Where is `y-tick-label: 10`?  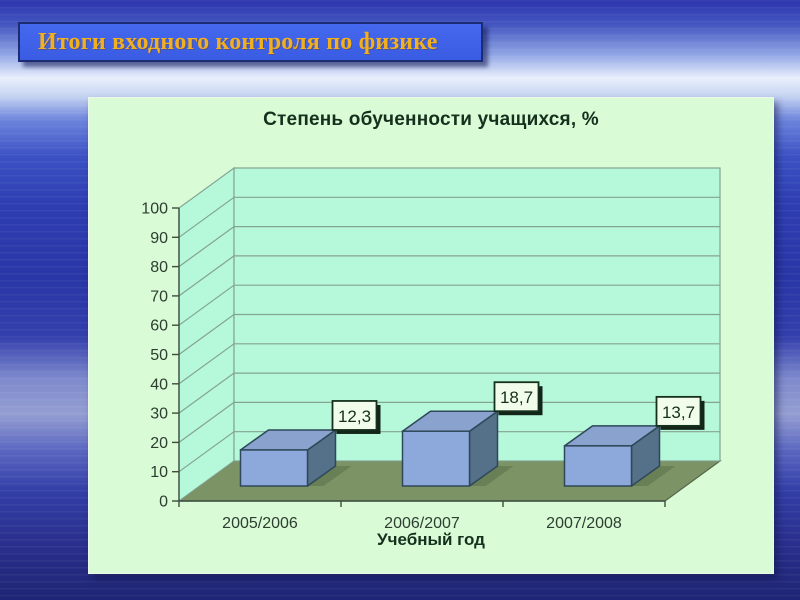
y-tick-label: 10 is located at coordinates (159, 472).